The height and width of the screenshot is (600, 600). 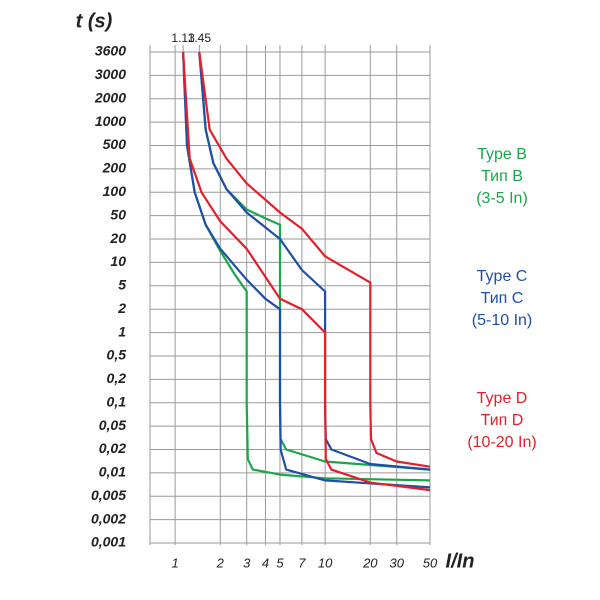 What do you see at coordinates (325, 562) in the screenshot?
I see `x-tick-label: 10` at bounding box center [325, 562].